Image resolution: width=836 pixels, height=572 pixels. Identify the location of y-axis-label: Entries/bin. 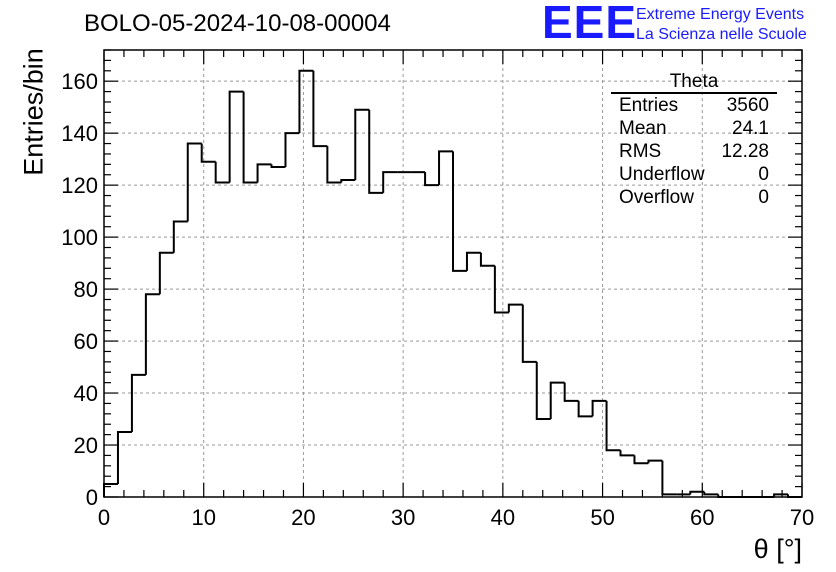
(33, 112).